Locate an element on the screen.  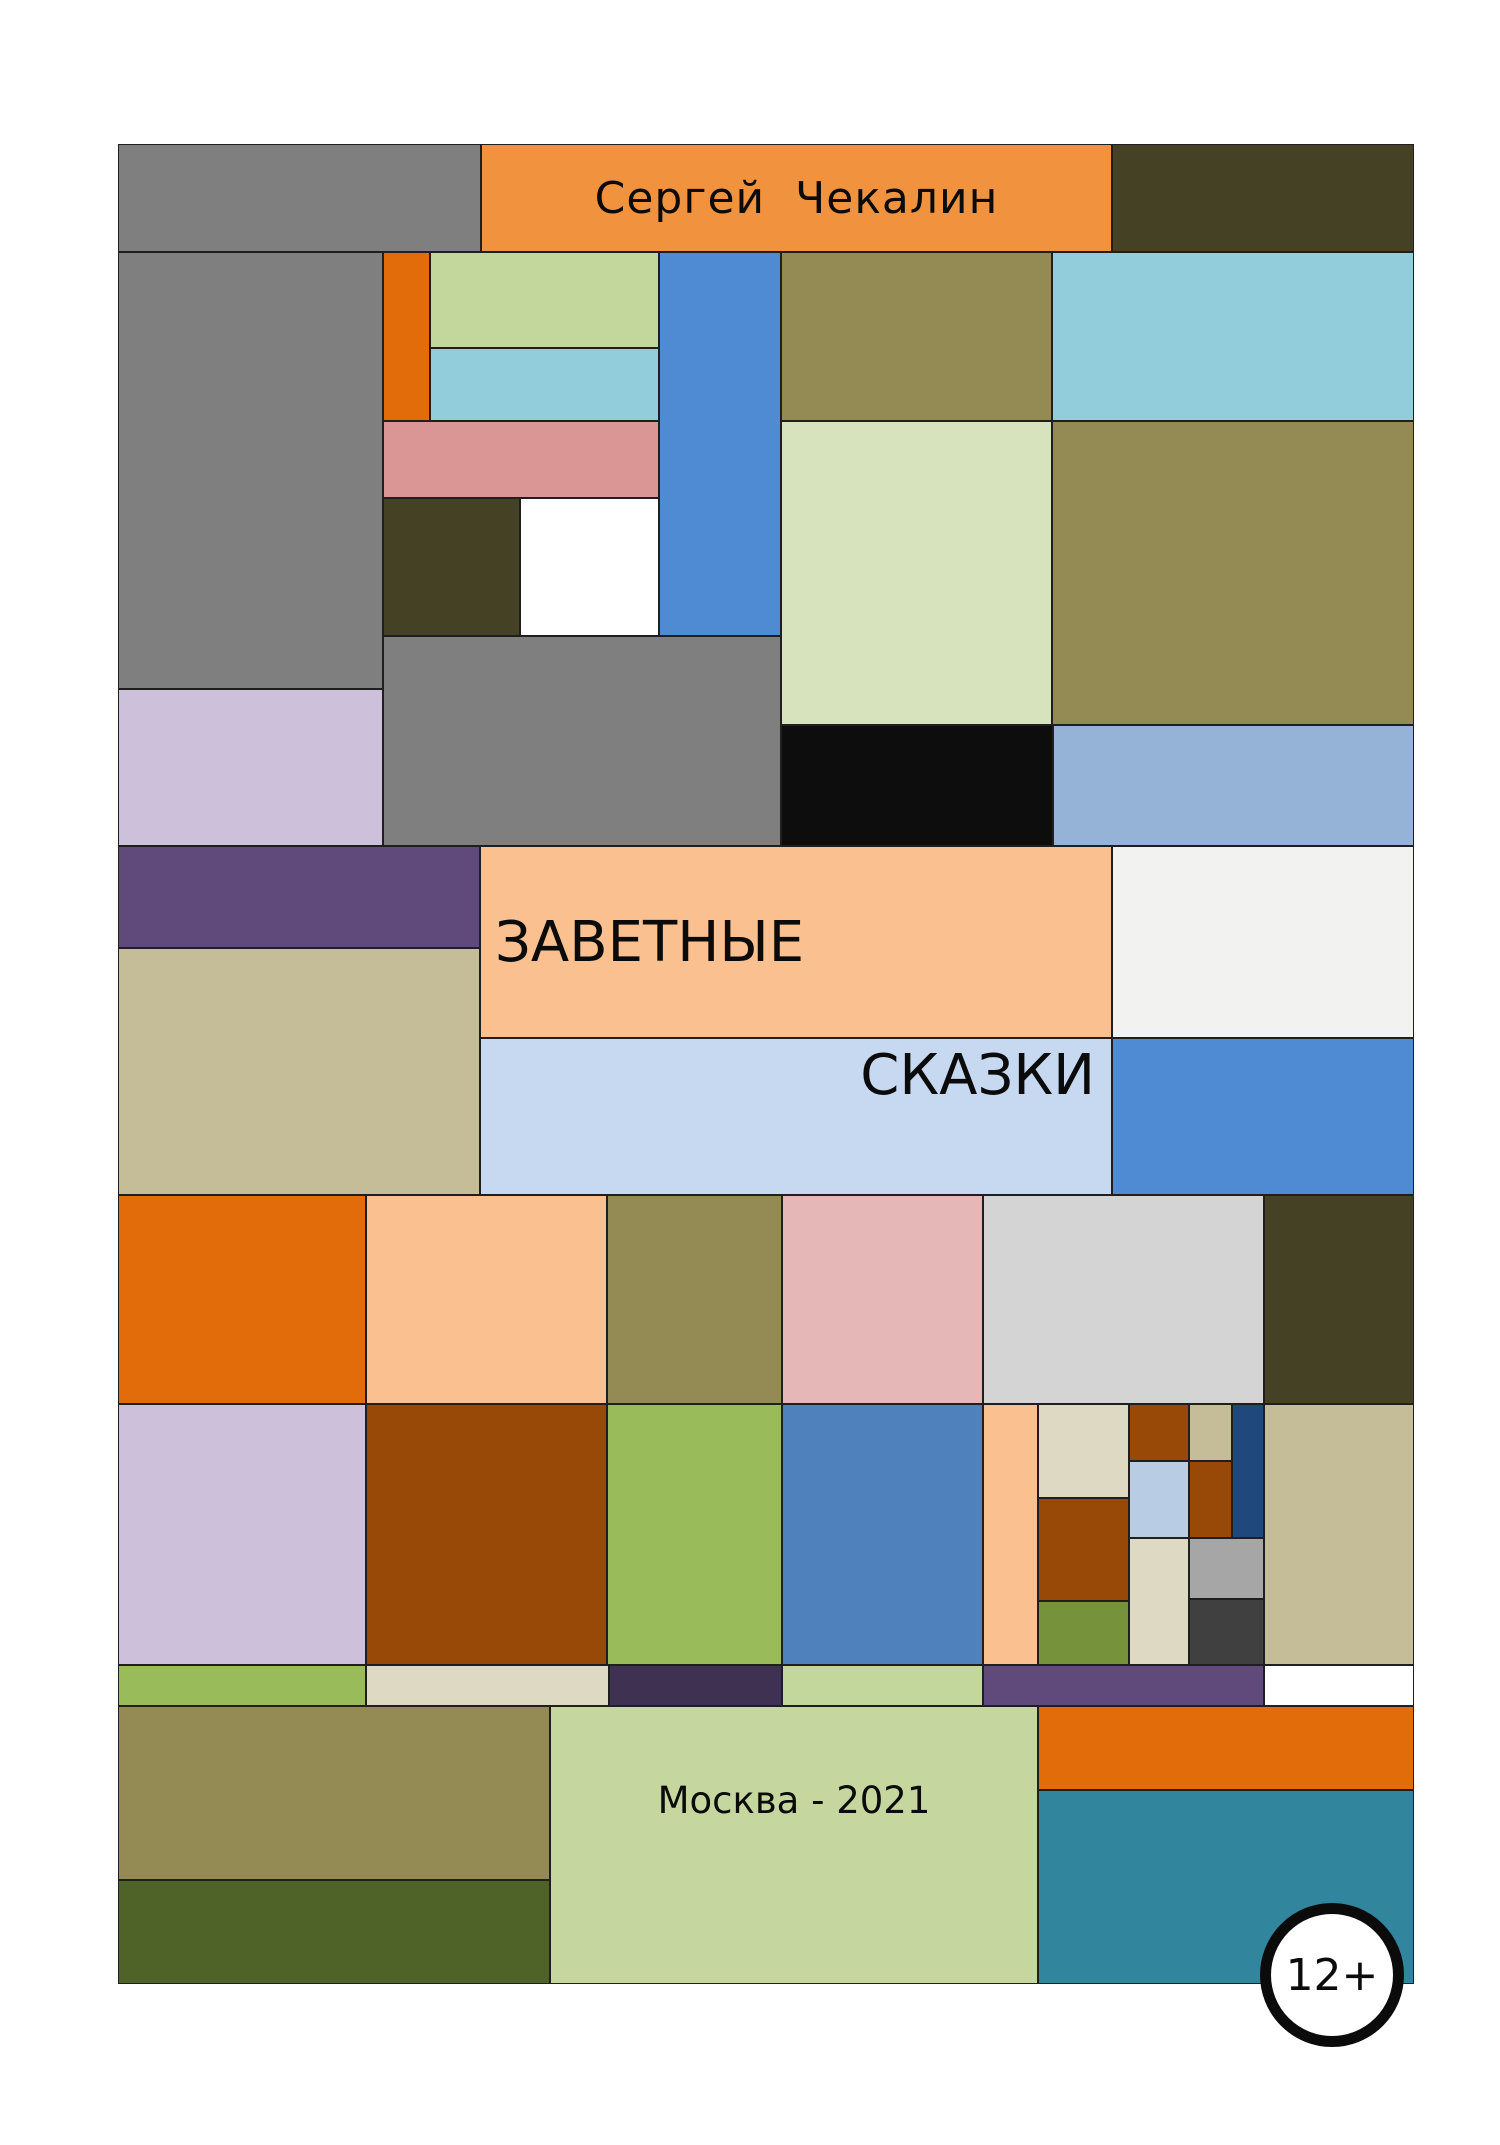
tile-mosaic-medgray is located at coordinates (1226, 1568).